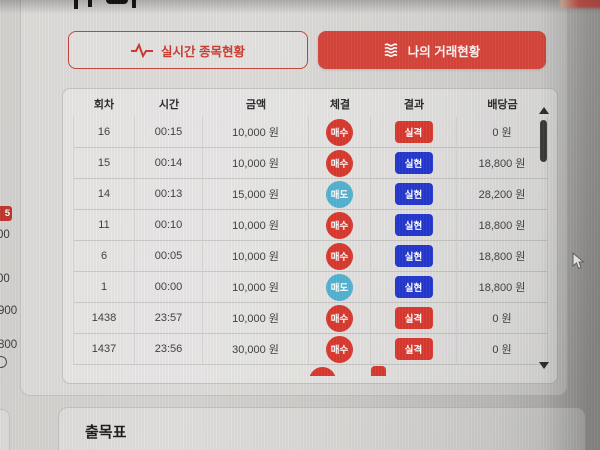 This screenshot has height=450, width=600. Describe the element at coordinates (169, 287) in the screenshot. I see `cell-time: 00:00` at that location.